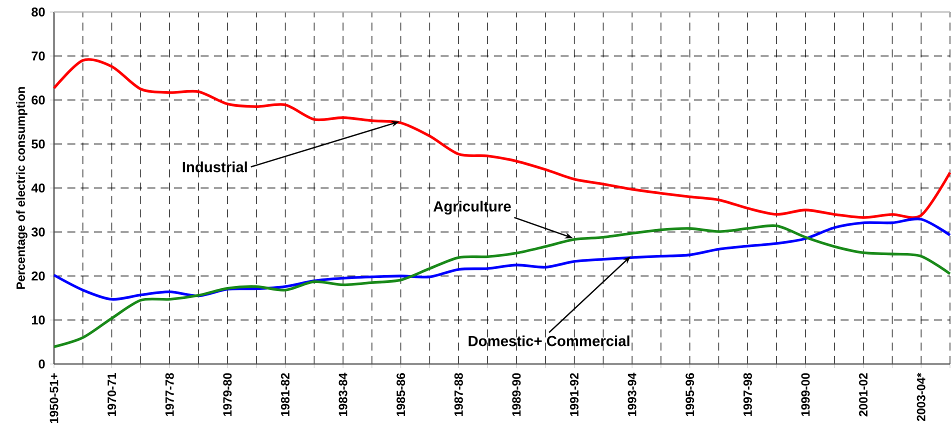 The height and width of the screenshot is (430, 951). What do you see at coordinates (22, 188) in the screenshot?
I see `y-axis-title: Percentage of electric consumption` at bounding box center [22, 188].